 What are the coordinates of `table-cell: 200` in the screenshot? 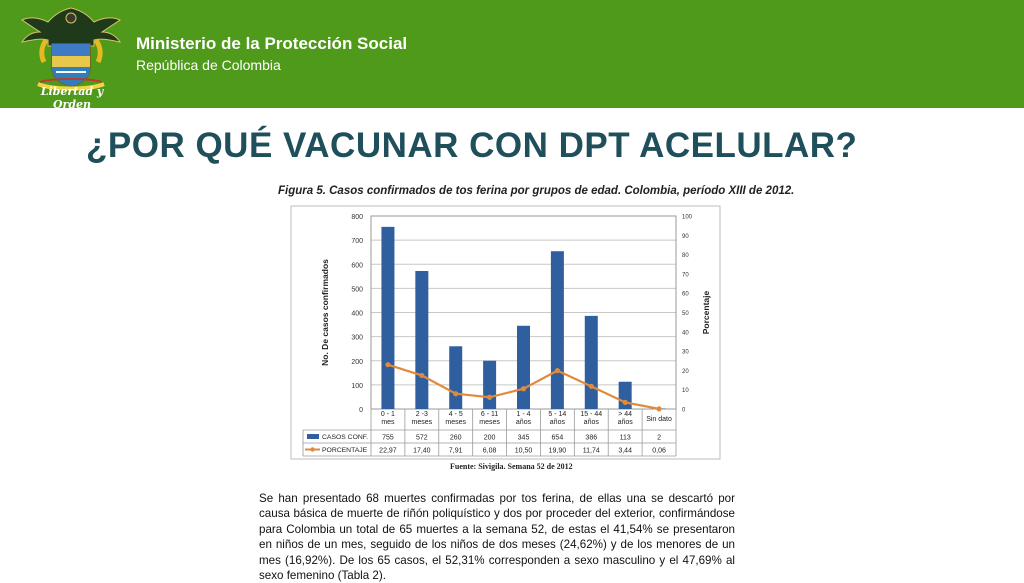 It's located at (490, 438).